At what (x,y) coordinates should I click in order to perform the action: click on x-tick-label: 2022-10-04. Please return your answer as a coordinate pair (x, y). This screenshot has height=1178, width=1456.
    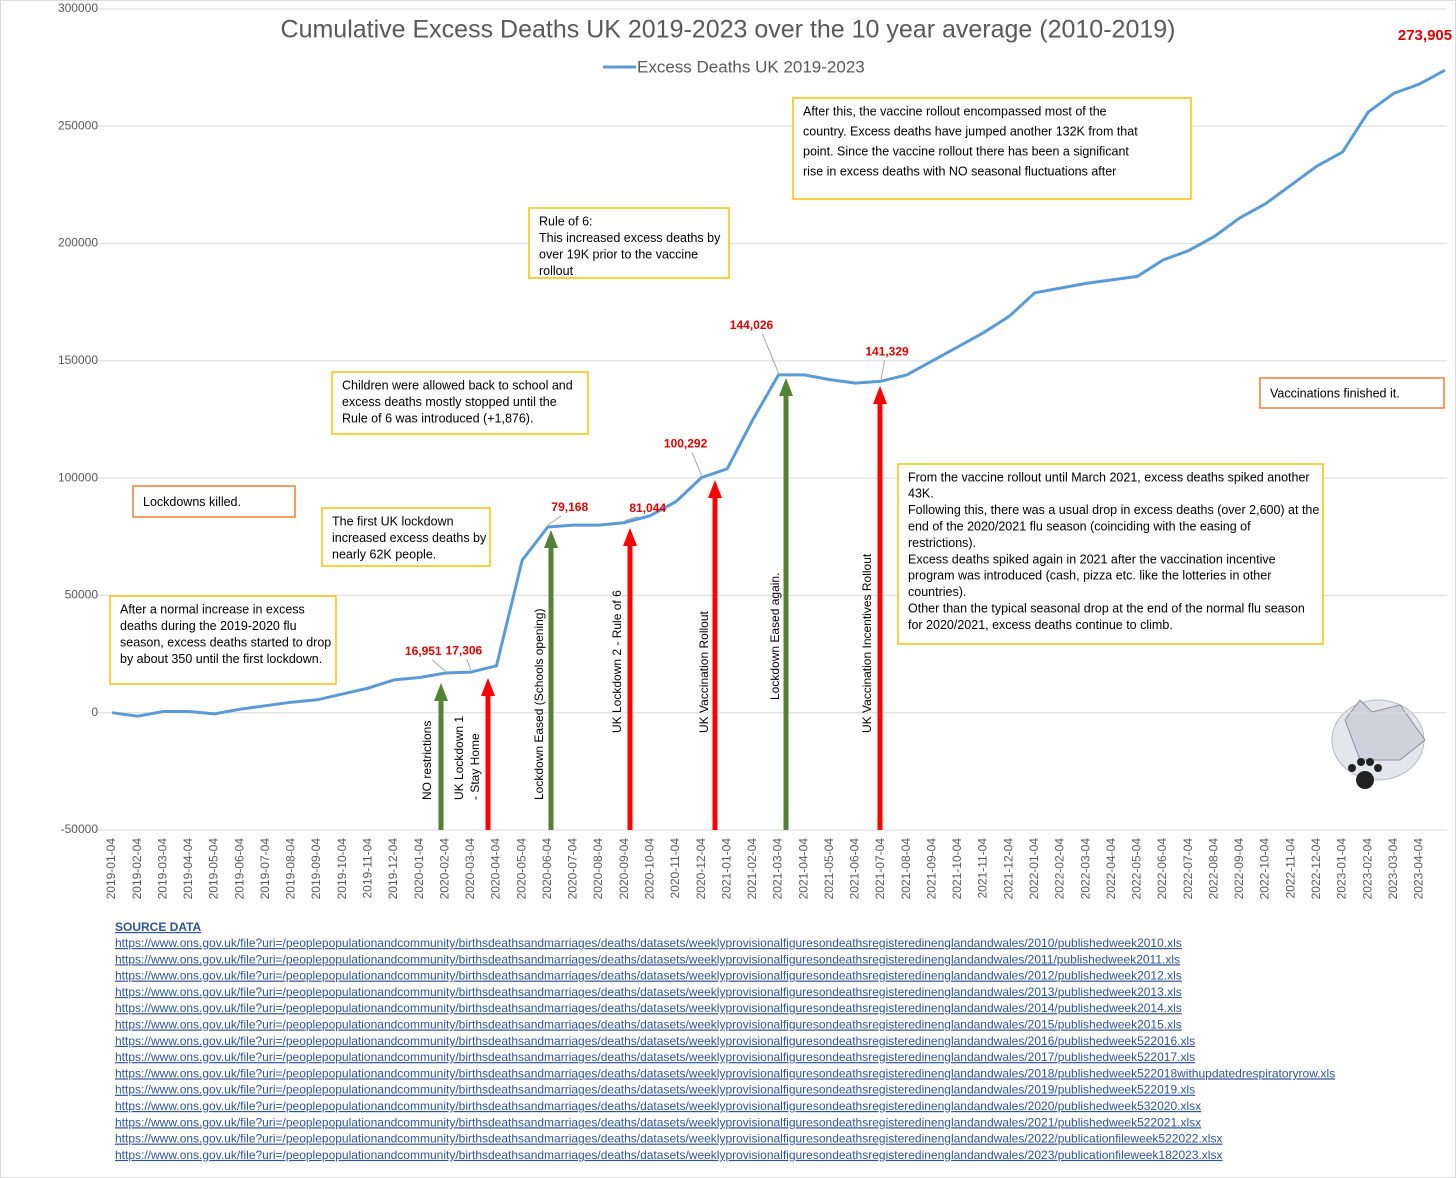
    Looking at the image, I should click on (1265, 869).